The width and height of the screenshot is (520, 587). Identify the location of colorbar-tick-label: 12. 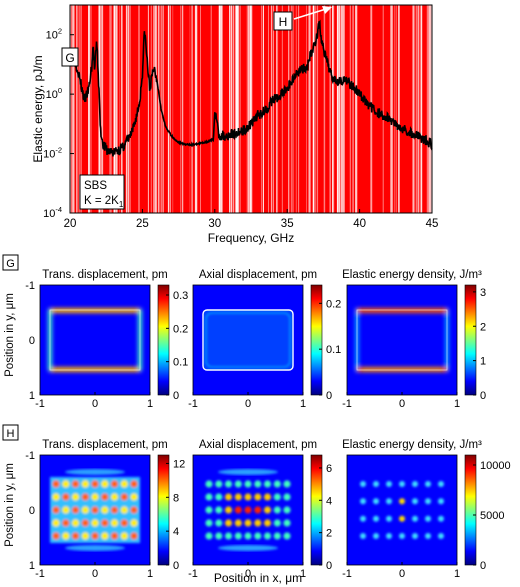
(179, 464).